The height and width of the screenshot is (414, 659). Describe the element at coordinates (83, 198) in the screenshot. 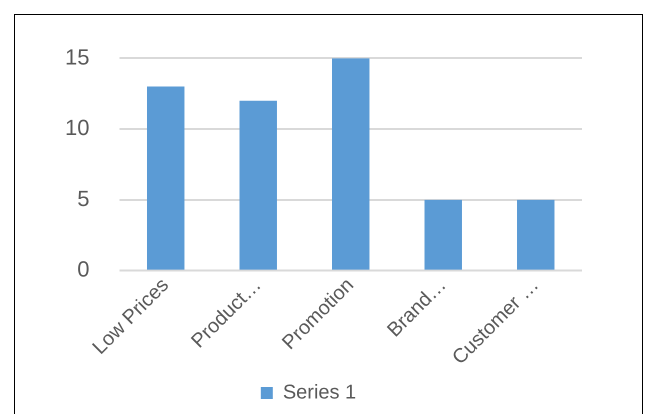

I see `y-tick-label: 5` at that location.